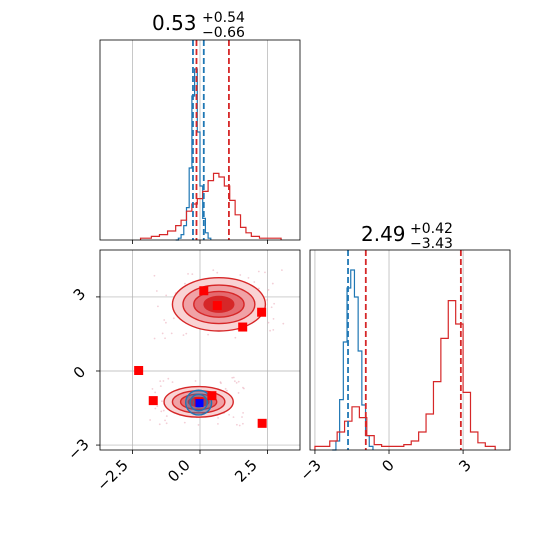 The width and height of the screenshot is (550, 550). I want to click on y-tick-label-3: 3, so click(79, 294).